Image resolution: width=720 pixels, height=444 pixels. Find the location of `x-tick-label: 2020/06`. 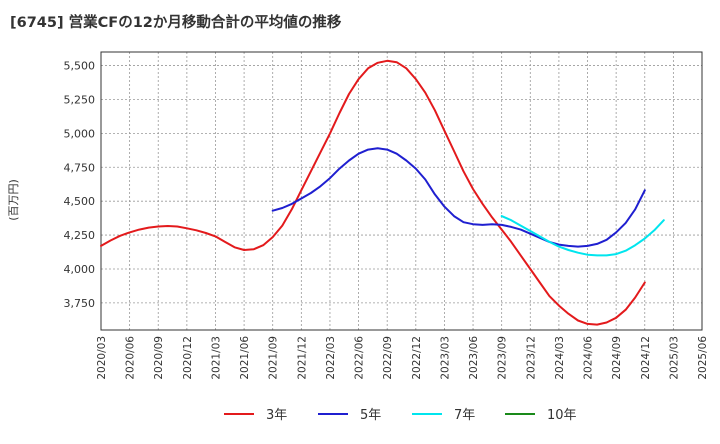

x-tick-label: 2020/06 is located at coordinates (131, 358).